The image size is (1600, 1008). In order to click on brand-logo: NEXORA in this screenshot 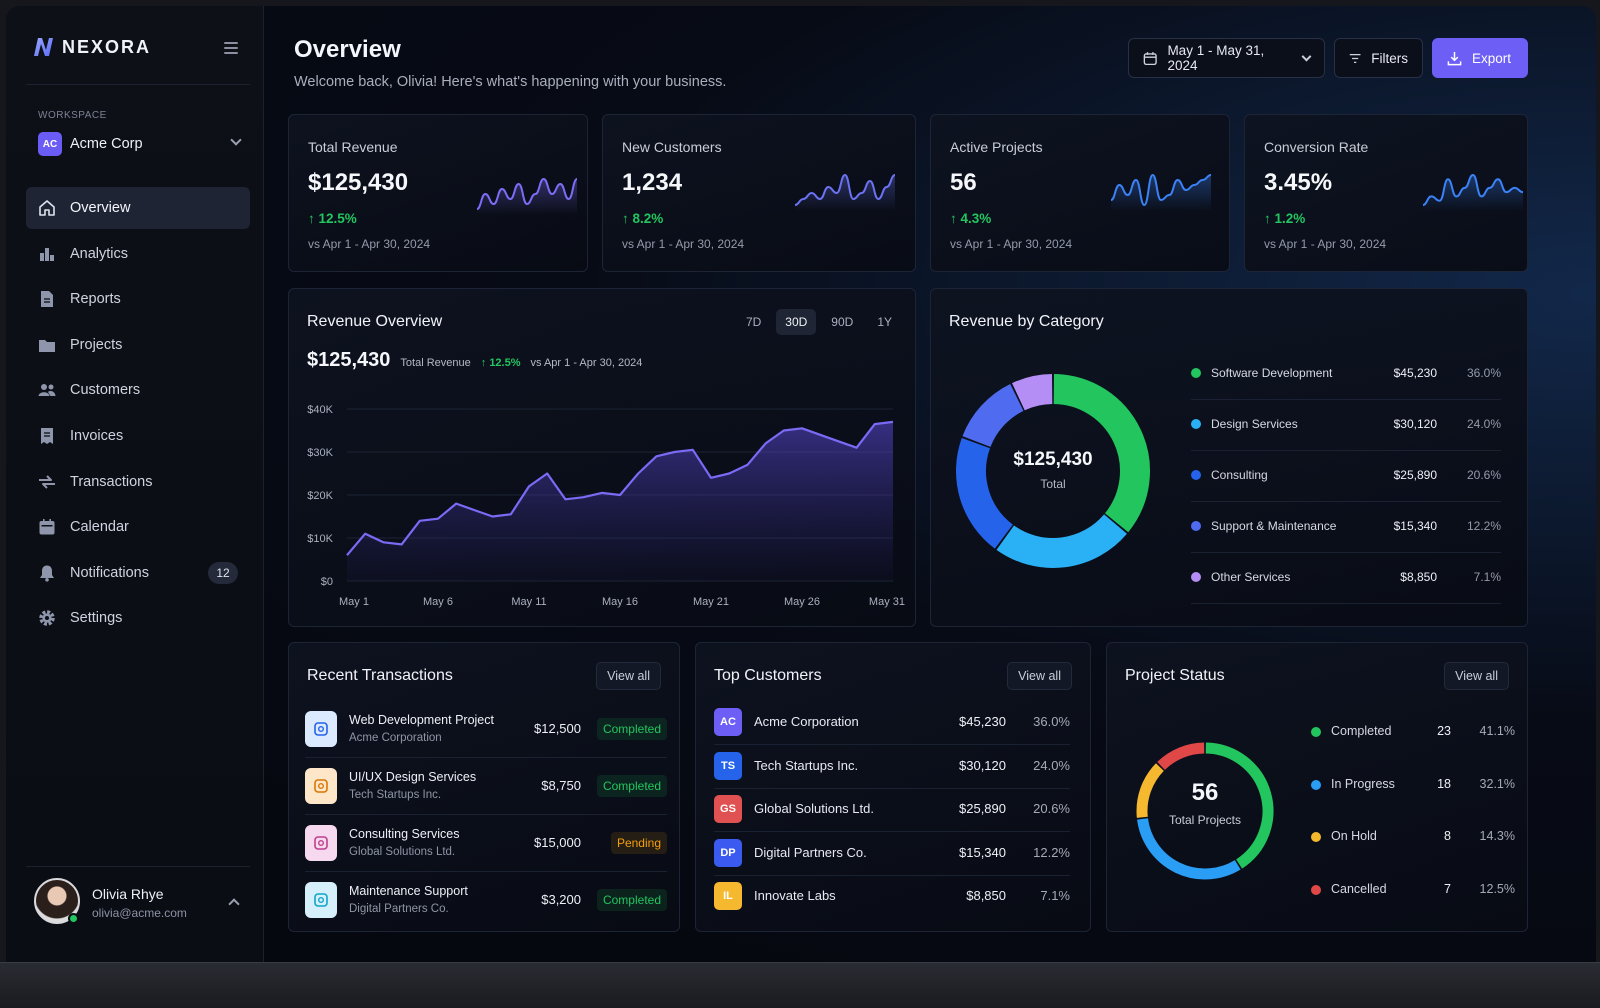, I will do `click(91, 47)`.